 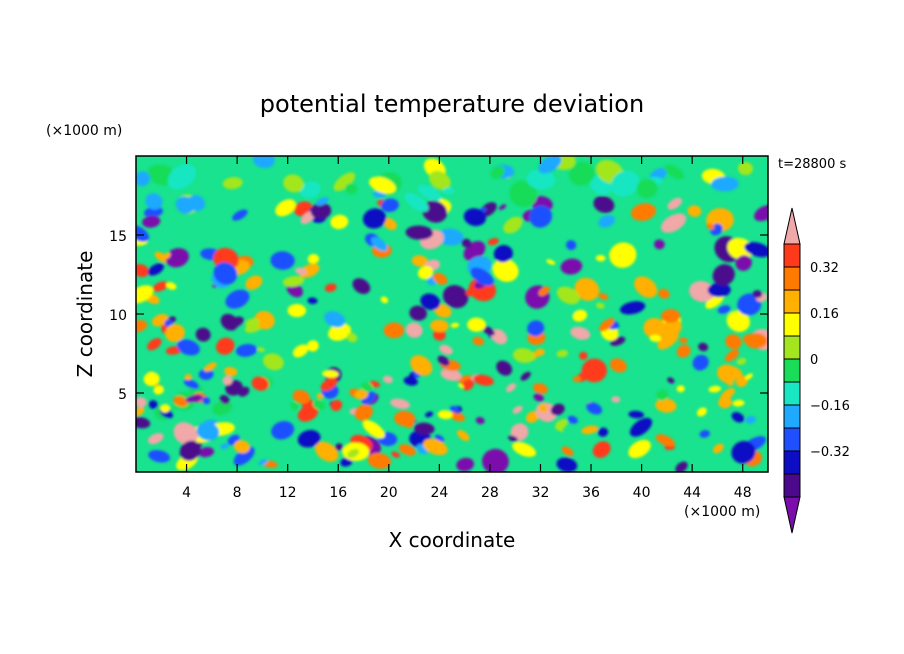 What do you see at coordinates (541, 493) in the screenshot?
I see `x-tick-label: 32` at bounding box center [541, 493].